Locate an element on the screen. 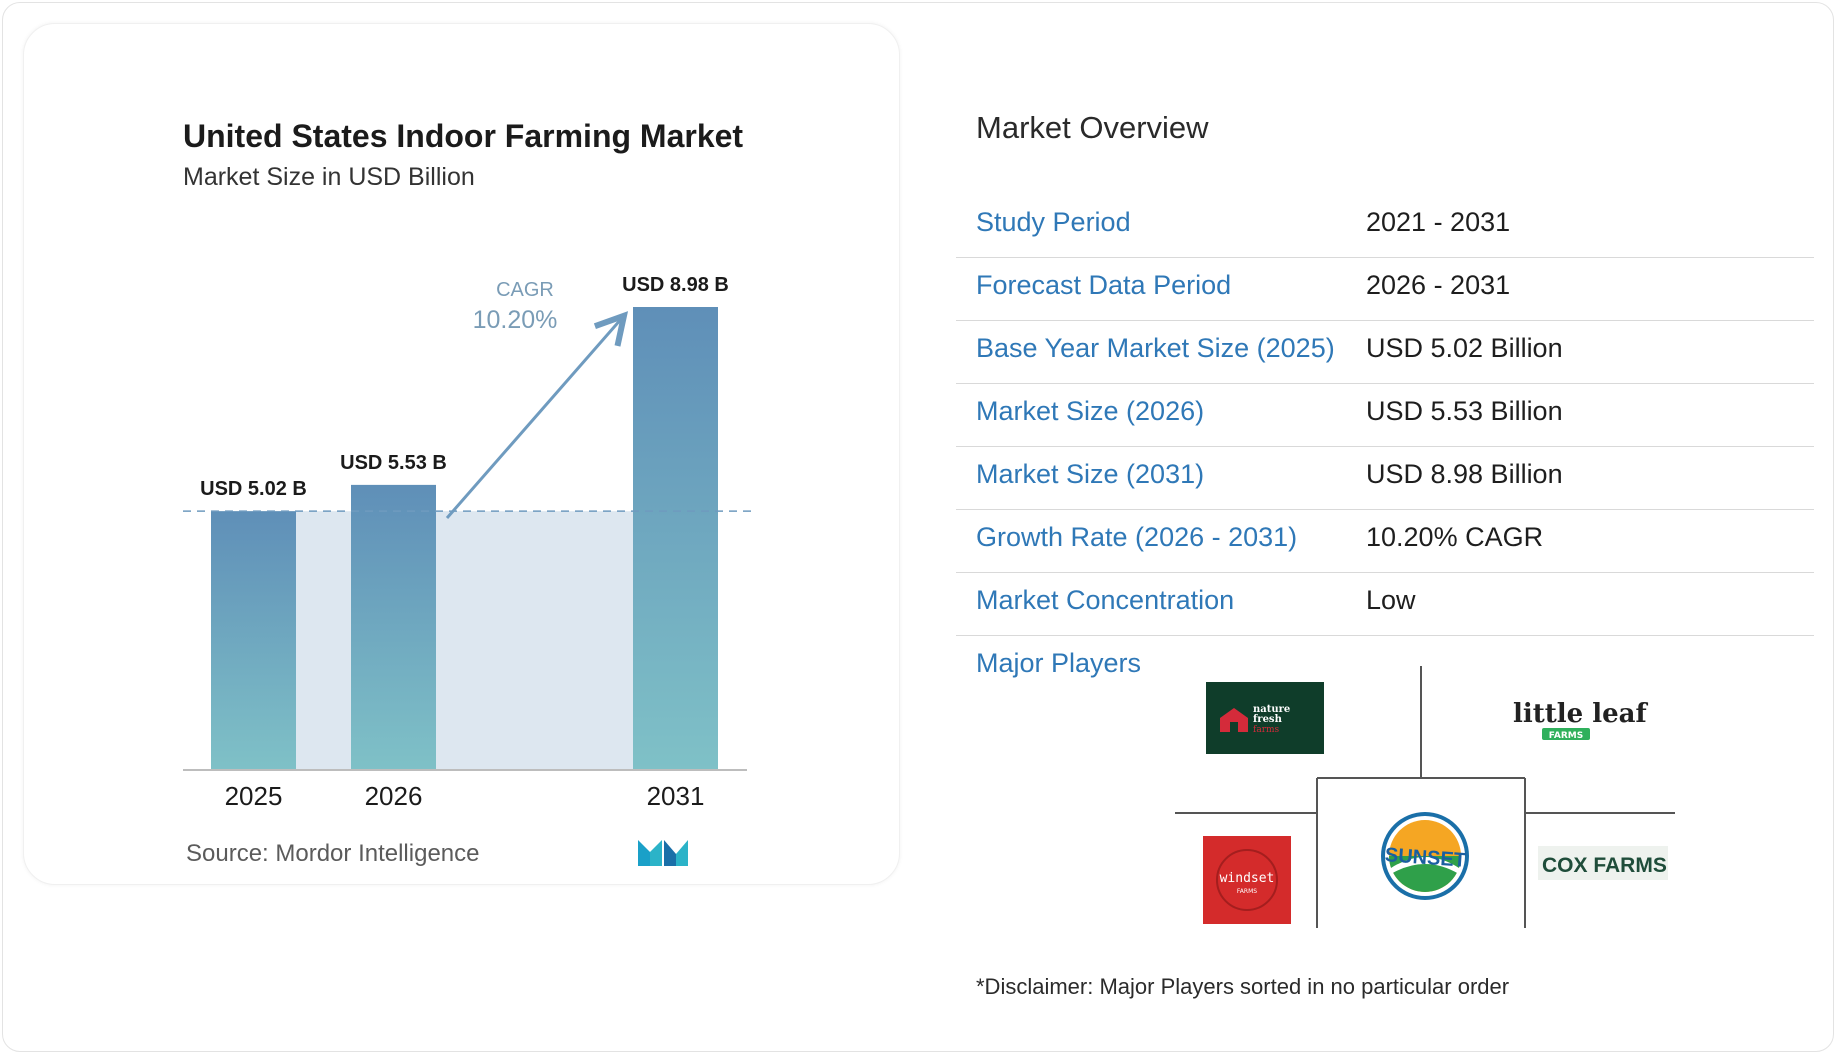 Image resolution: width=1836 pixels, height=1054 pixels. overview-row-value: USD 5.53 Billion is located at coordinates (1464, 411).